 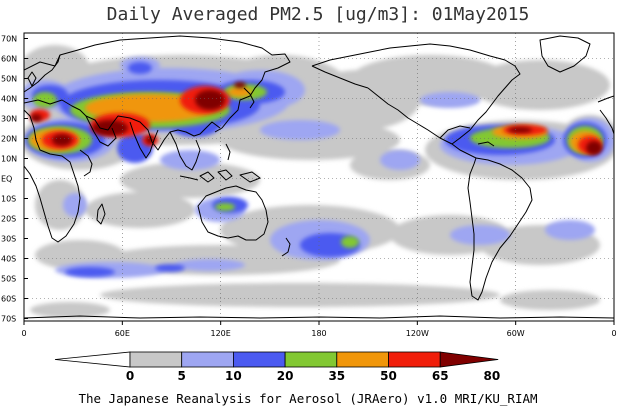 I want to click on latitude-label: EQ, so click(x=6, y=179).